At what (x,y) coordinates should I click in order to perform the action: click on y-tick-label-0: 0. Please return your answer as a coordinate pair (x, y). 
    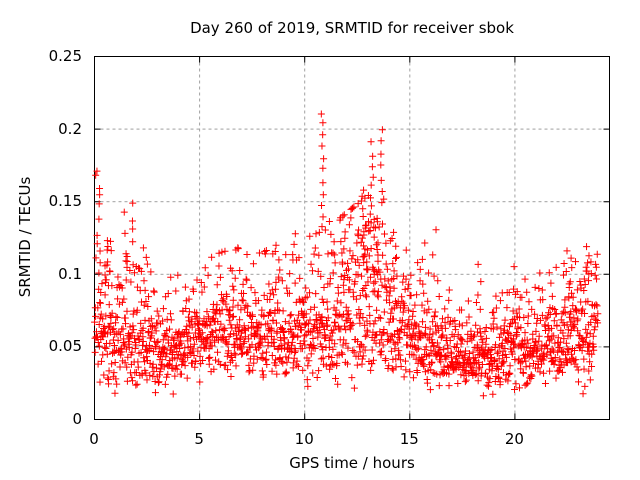
    Looking at the image, I should click on (77, 419).